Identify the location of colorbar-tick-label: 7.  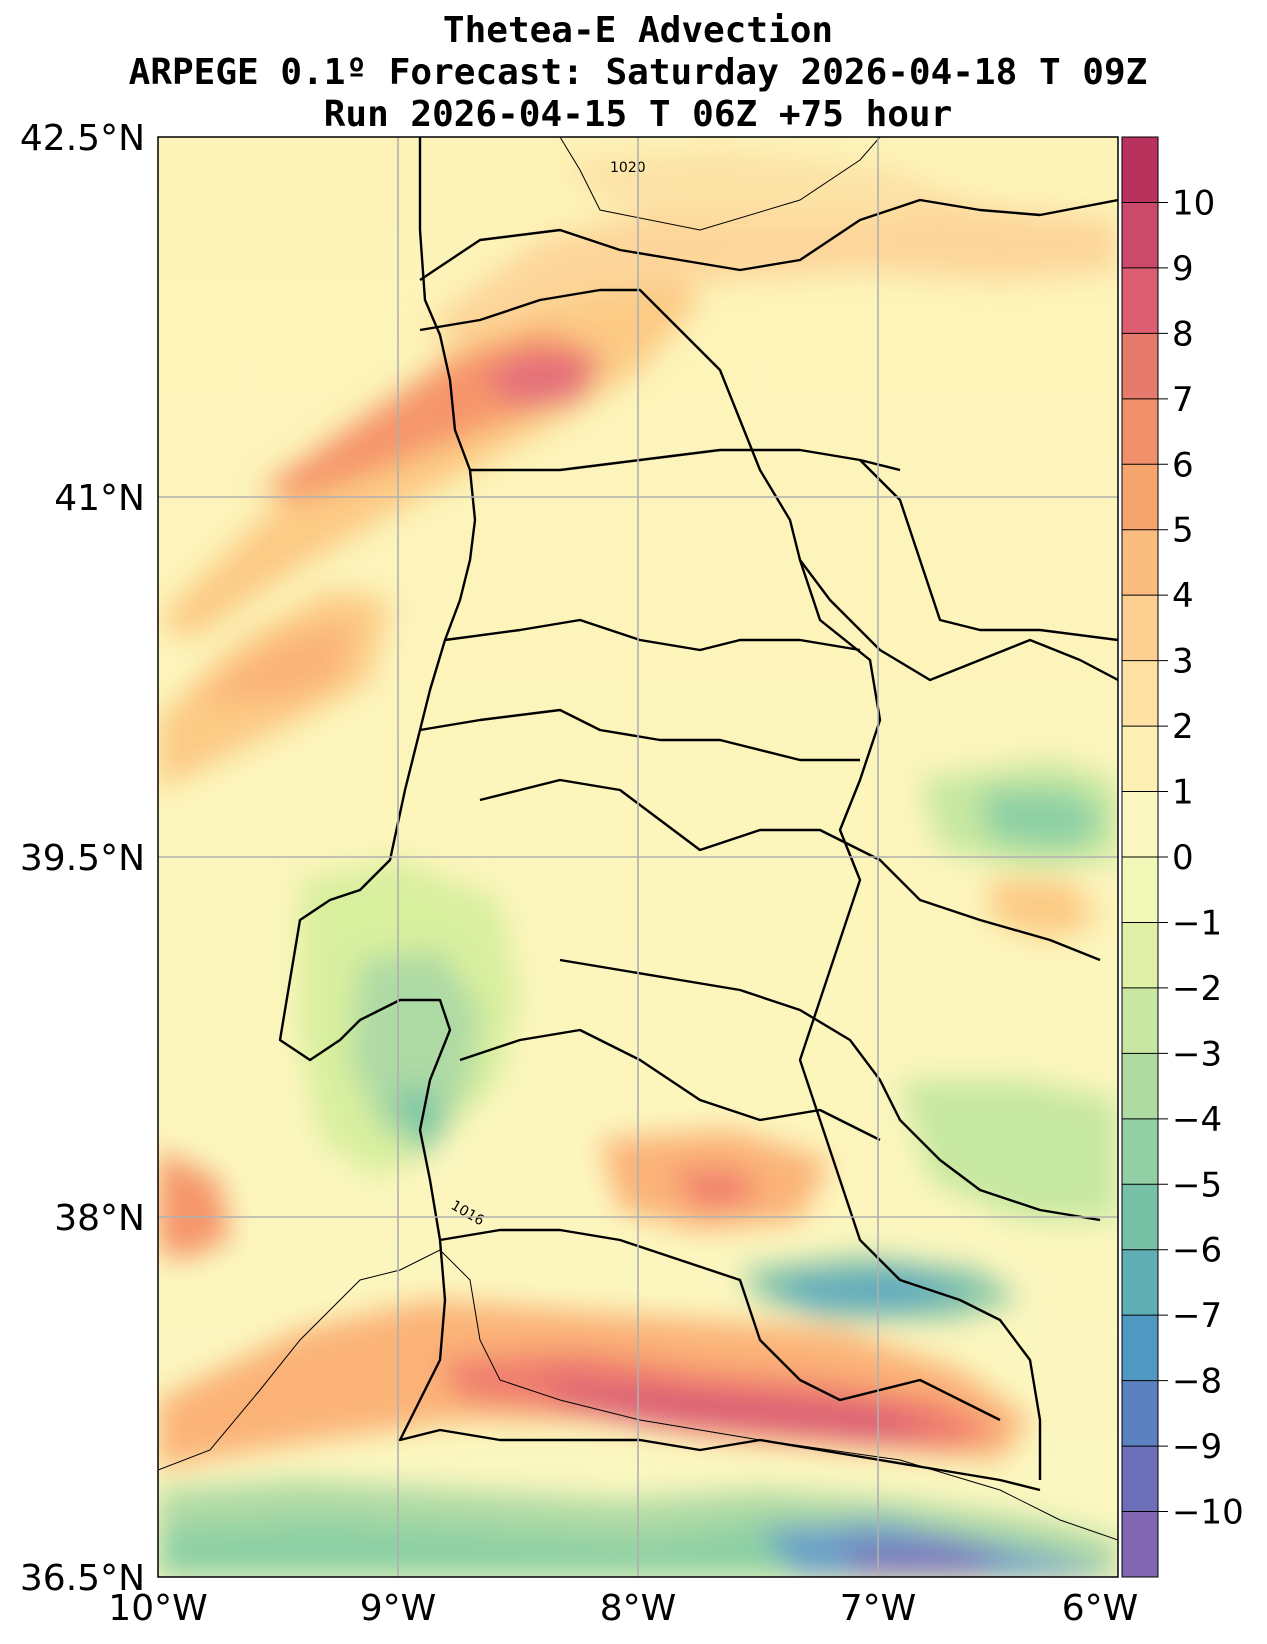
(1183, 400).